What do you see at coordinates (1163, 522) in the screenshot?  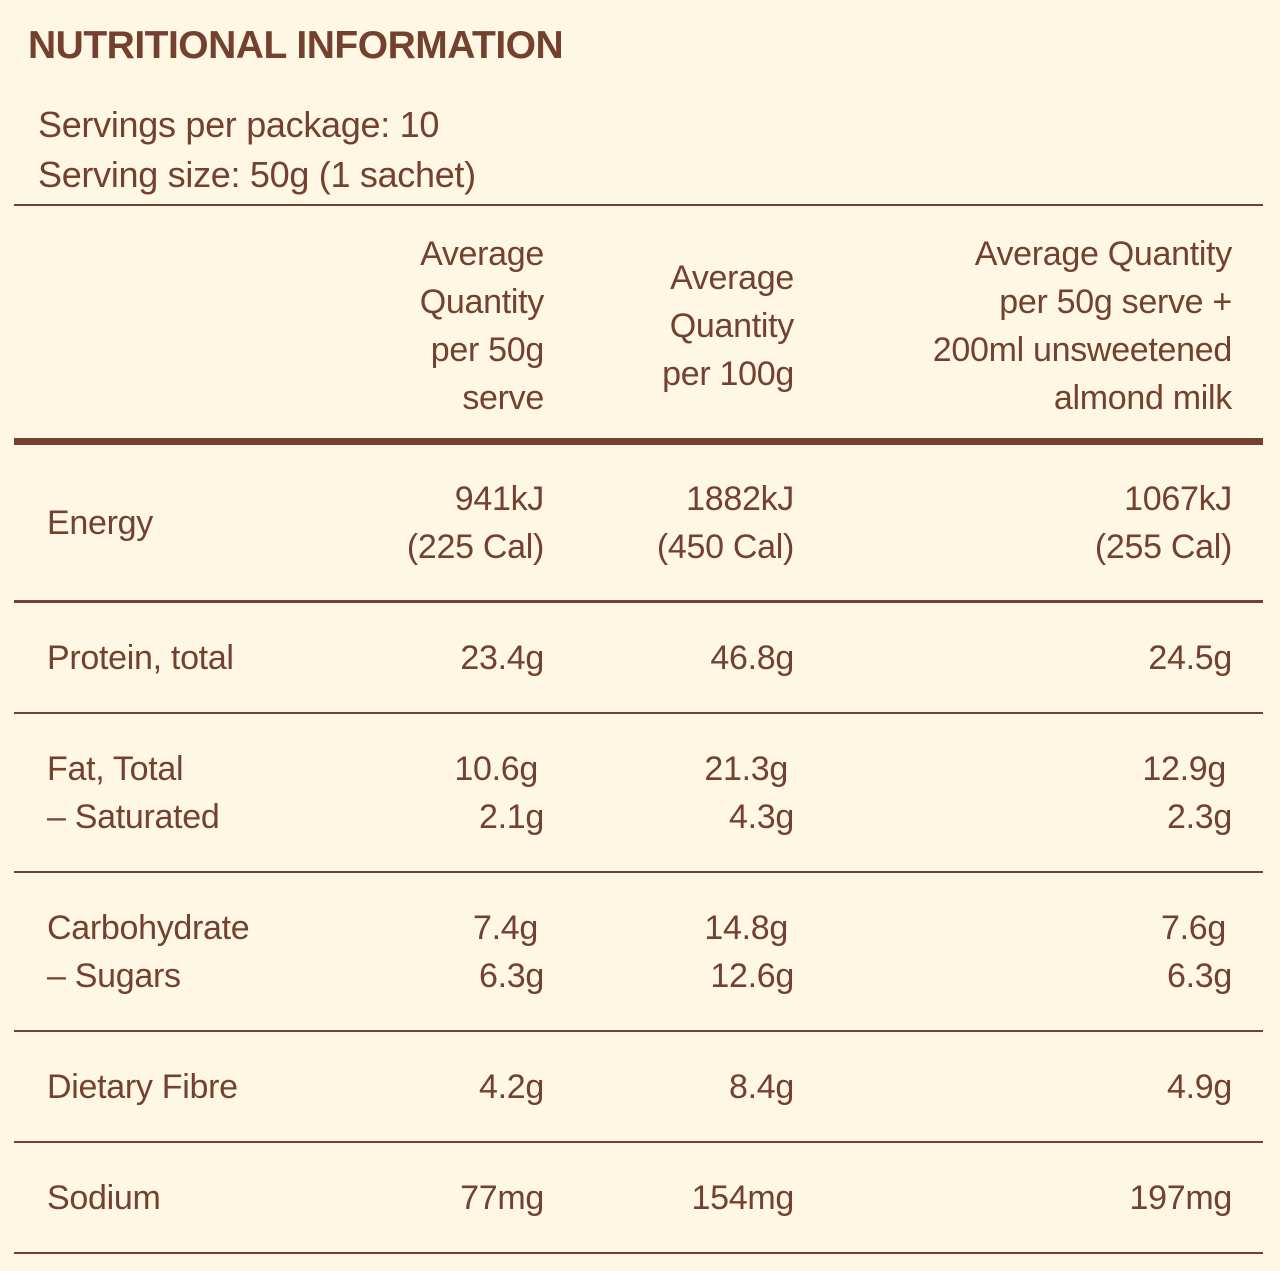 I see `value-per-serve-with-milk: 1067kJ (255 Cal)` at bounding box center [1163, 522].